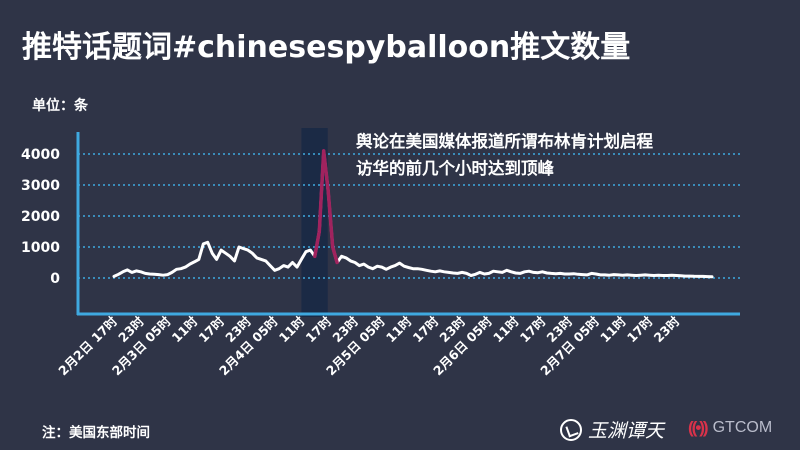 This screenshot has width=800, height=450. I want to click on annotation-line-1: 舆论在美国媒体报道所谓布林肯计划启程, so click(504, 141).